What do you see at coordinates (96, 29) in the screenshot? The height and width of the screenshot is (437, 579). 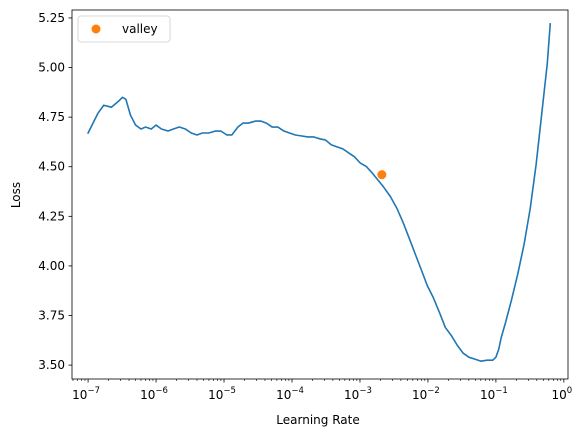 I see `legend-valley-marker` at bounding box center [96, 29].